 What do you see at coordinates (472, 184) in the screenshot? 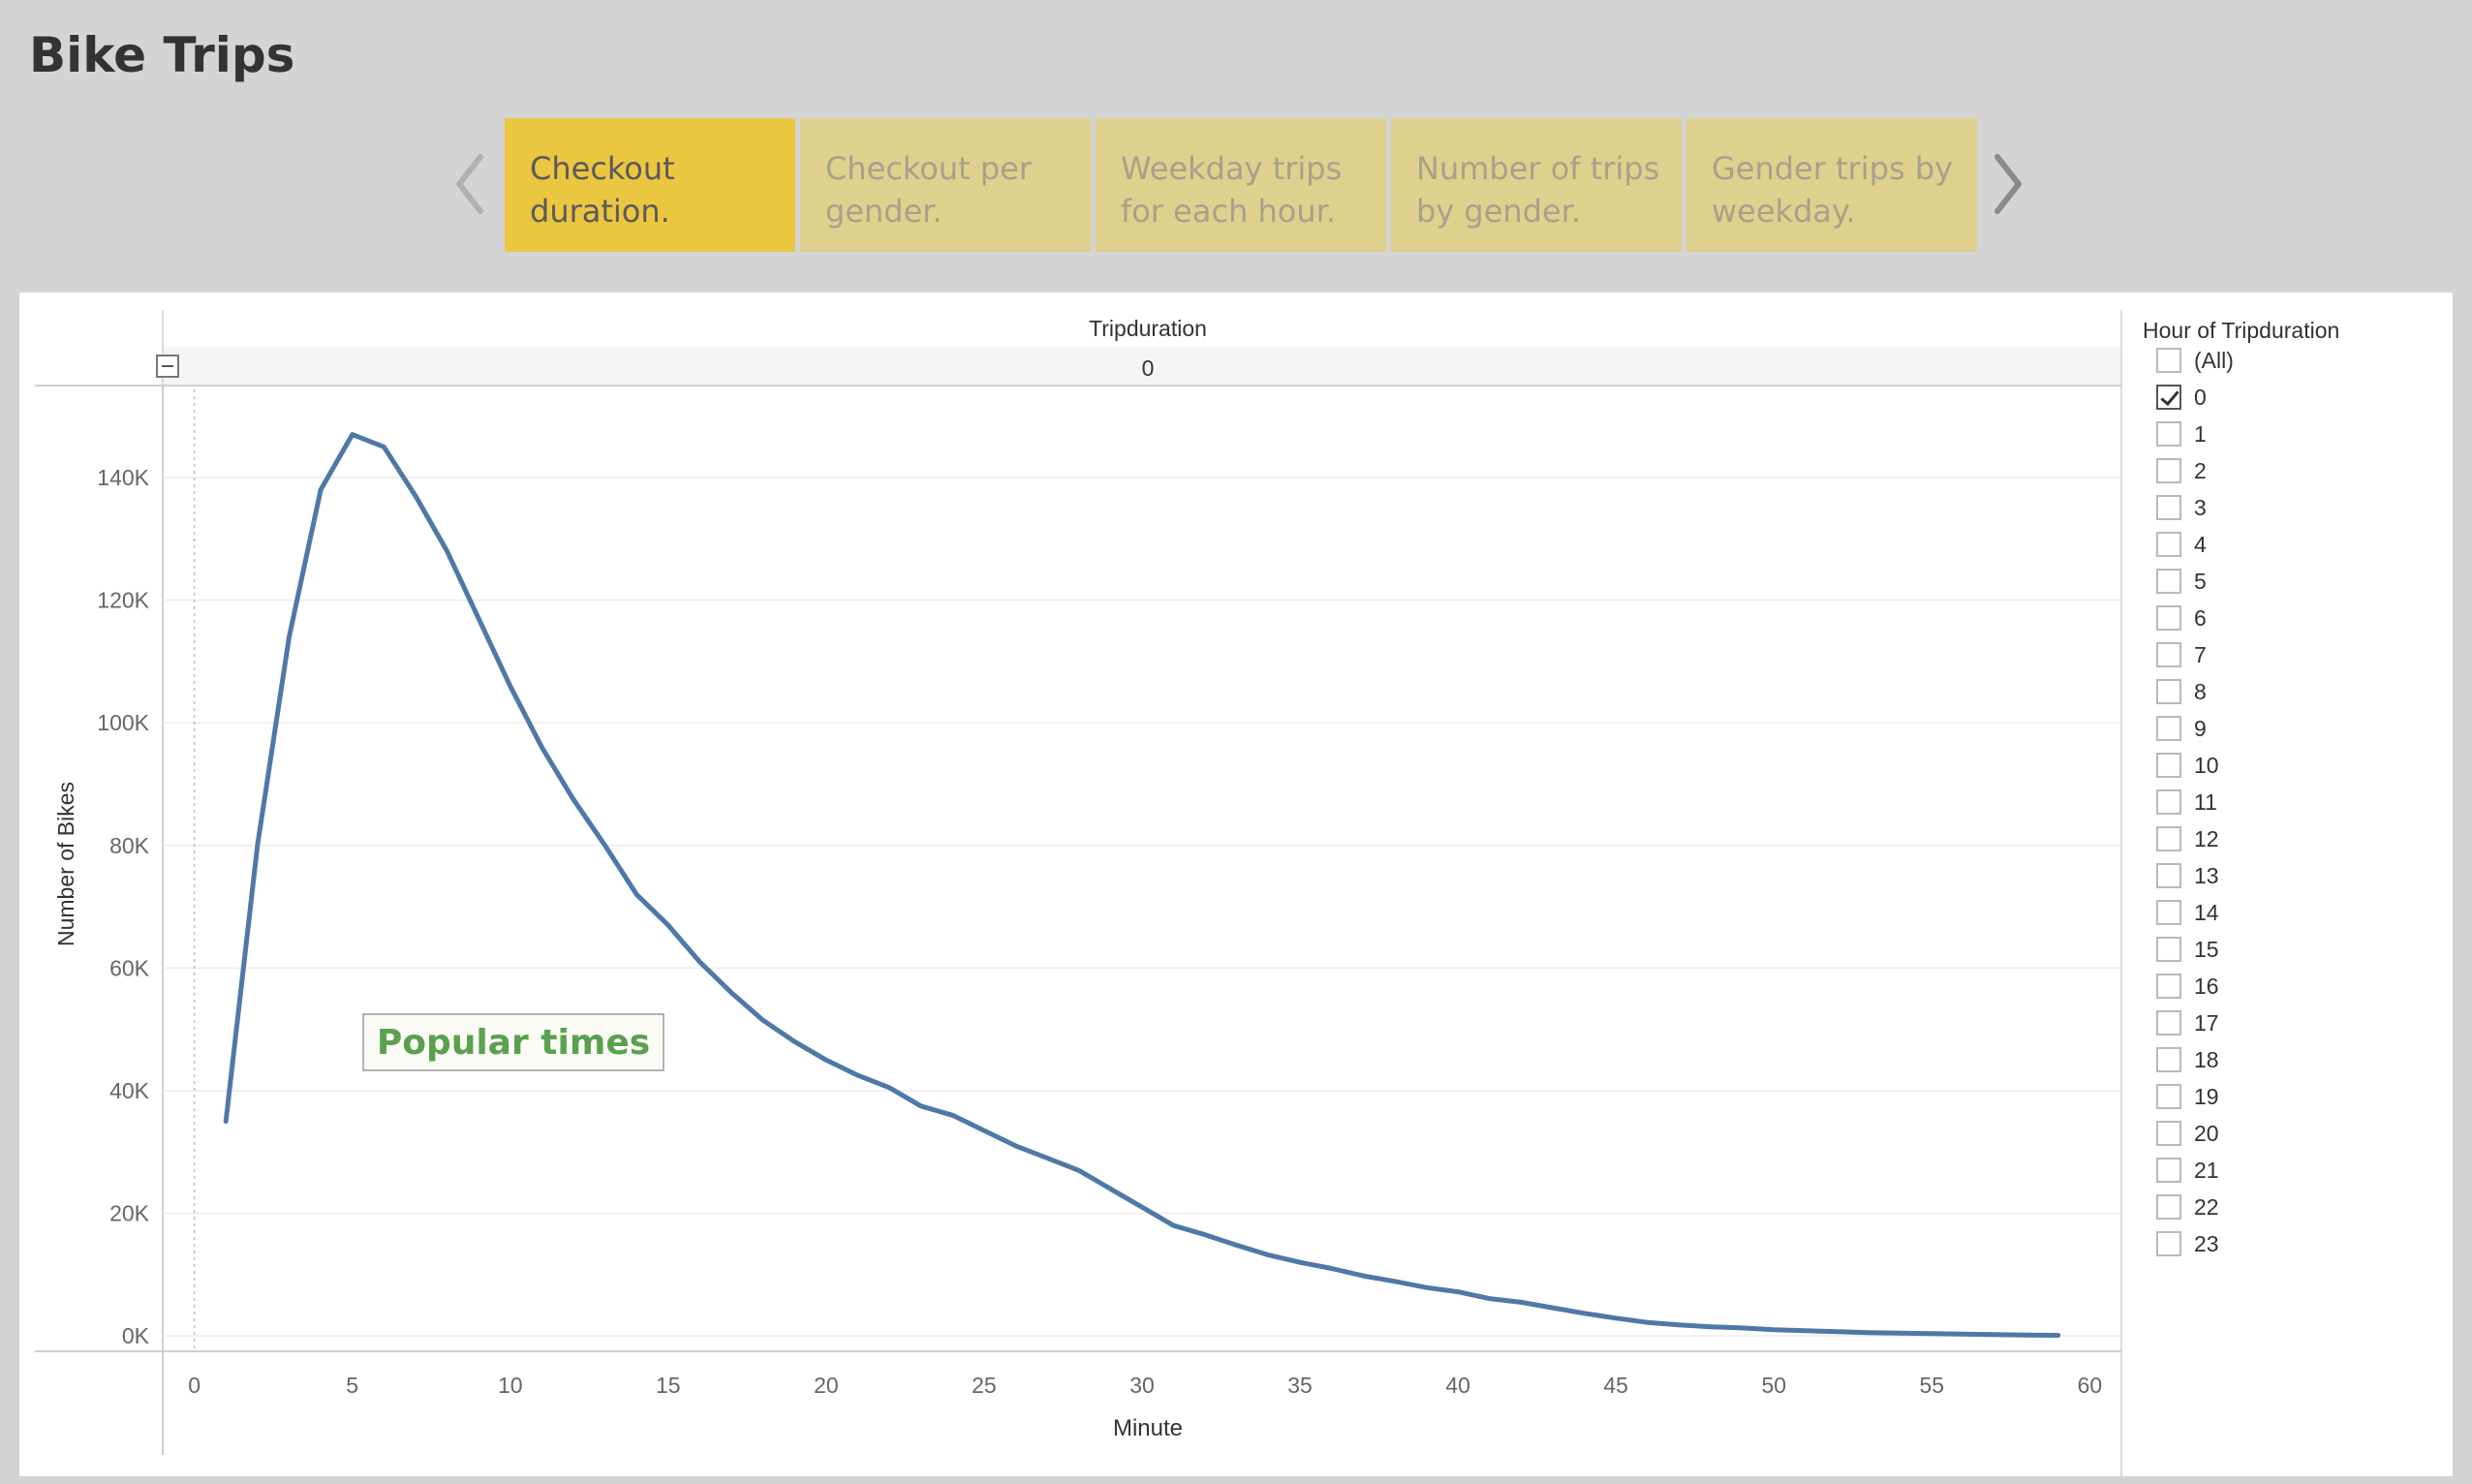
I see `story-prev-button` at bounding box center [472, 184].